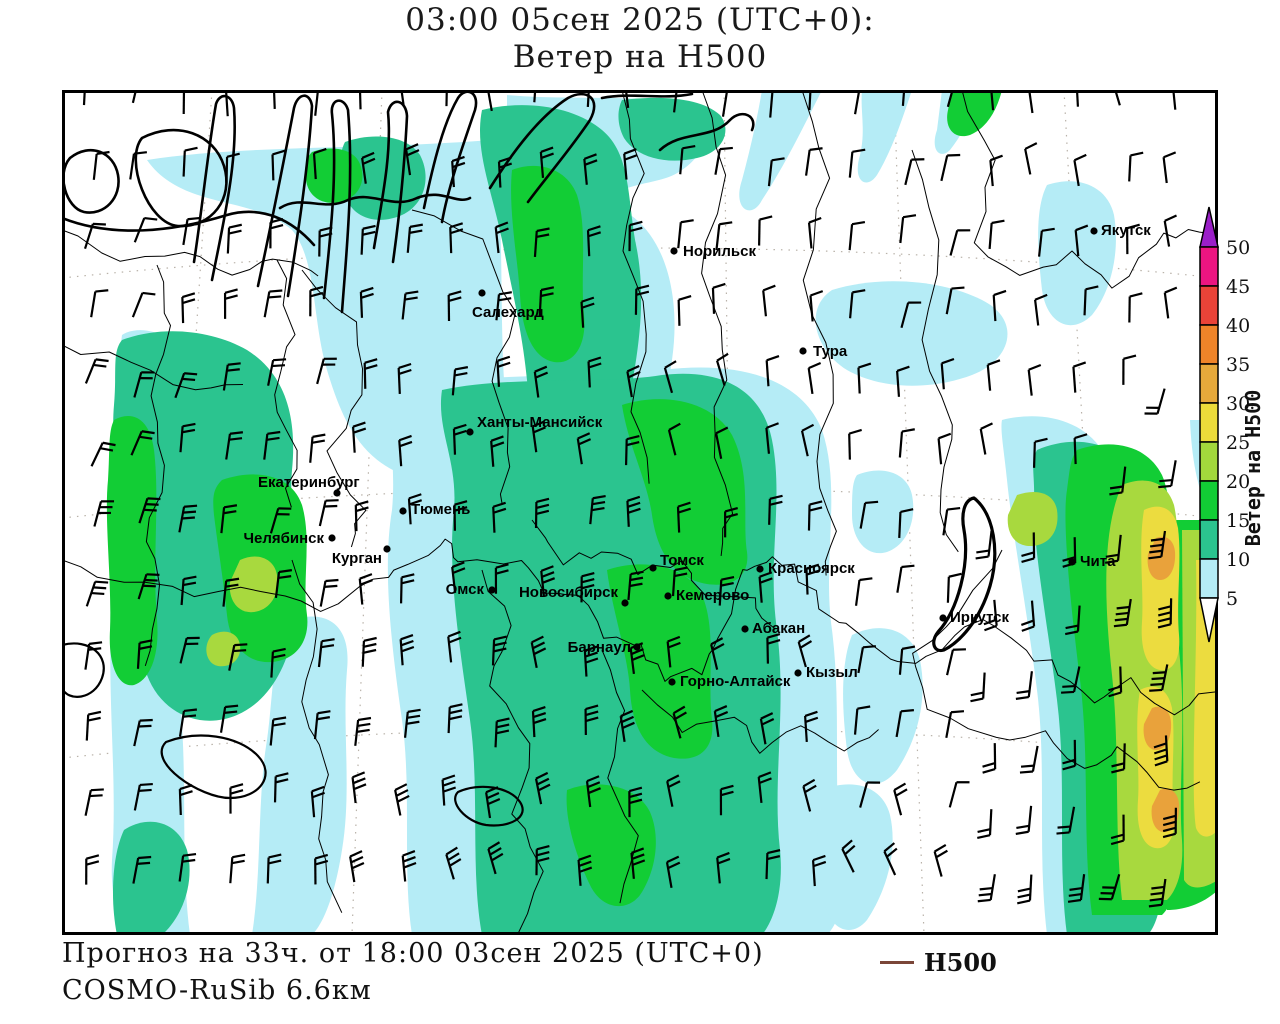 This screenshot has width=1280, height=1024. I want to click on city-label: Курган, so click(357, 558).